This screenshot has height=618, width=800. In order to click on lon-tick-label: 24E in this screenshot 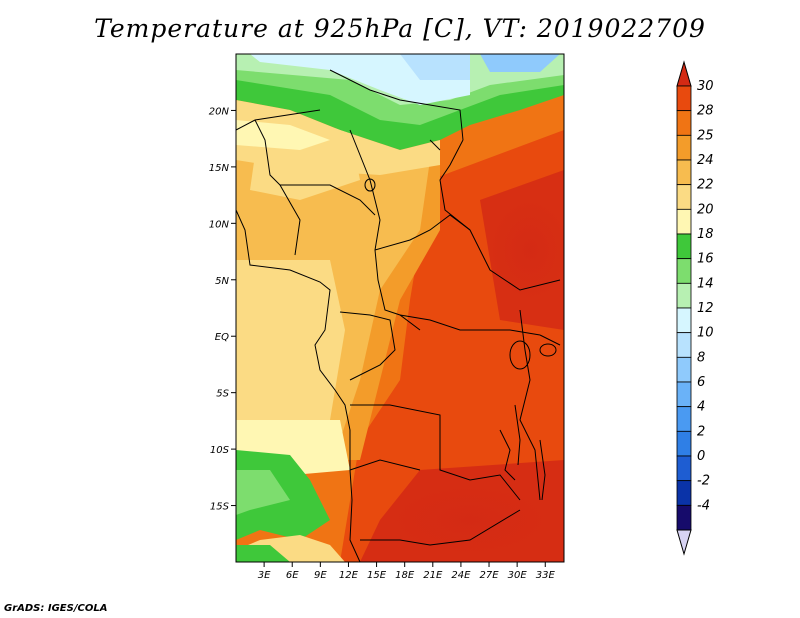, I will do `click(461, 575)`.